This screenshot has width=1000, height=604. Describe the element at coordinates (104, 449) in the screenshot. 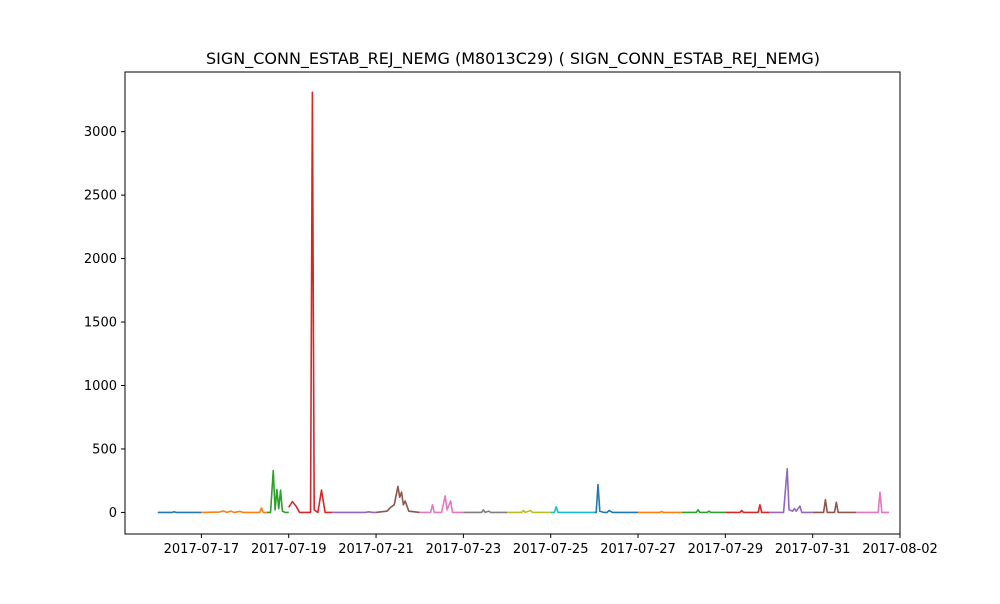

I see `y-tick-label-2: 500` at that location.